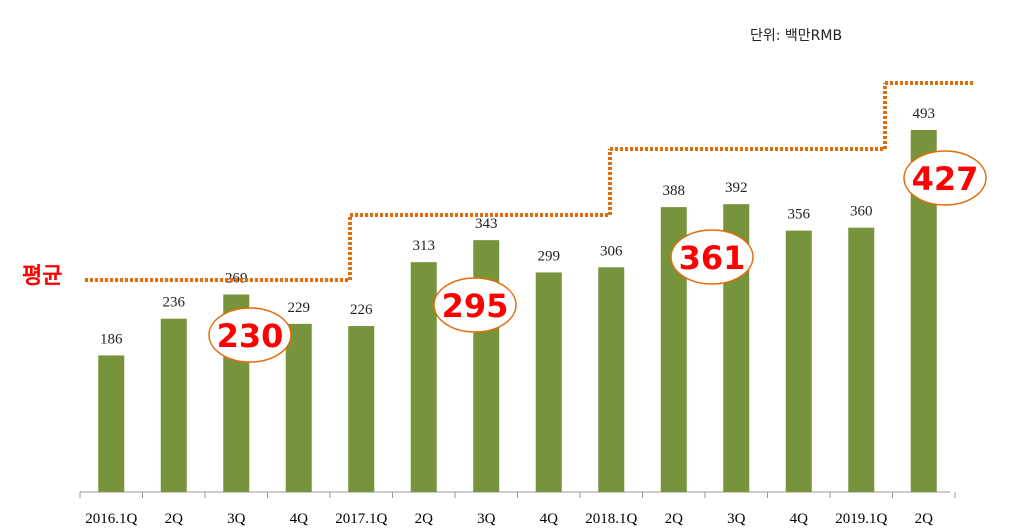 The width and height of the screenshot is (1012, 530). I want to click on x-tick-label: 2019.1Q, so click(861, 519).